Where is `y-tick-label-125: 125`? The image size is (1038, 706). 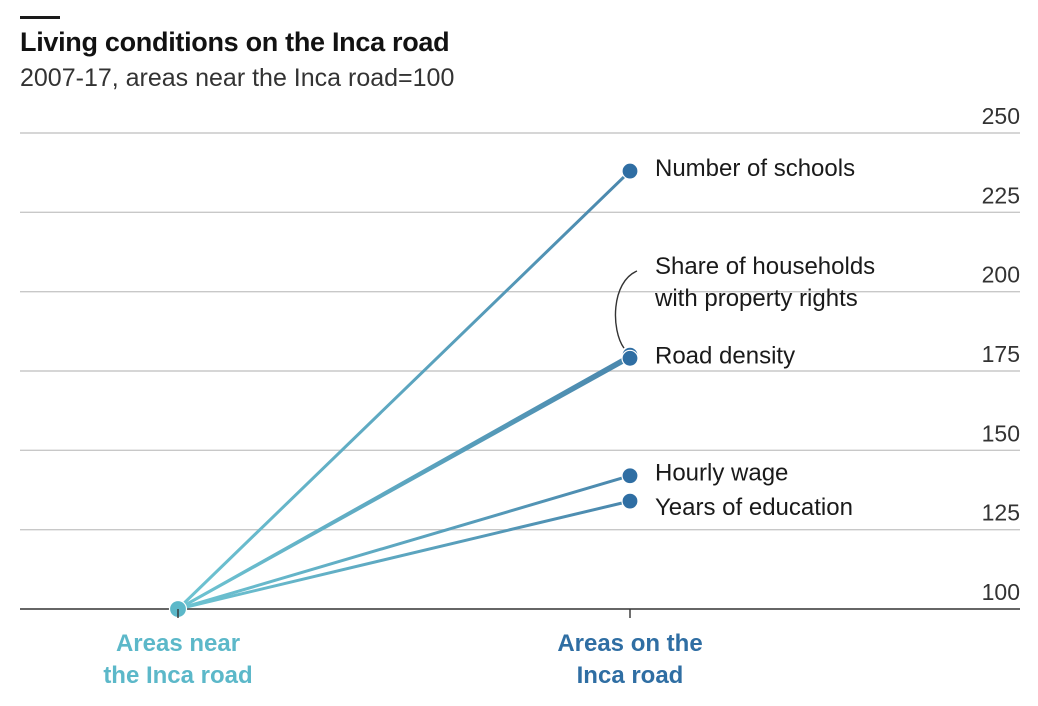
y-tick-label-125: 125 is located at coordinates (1001, 513).